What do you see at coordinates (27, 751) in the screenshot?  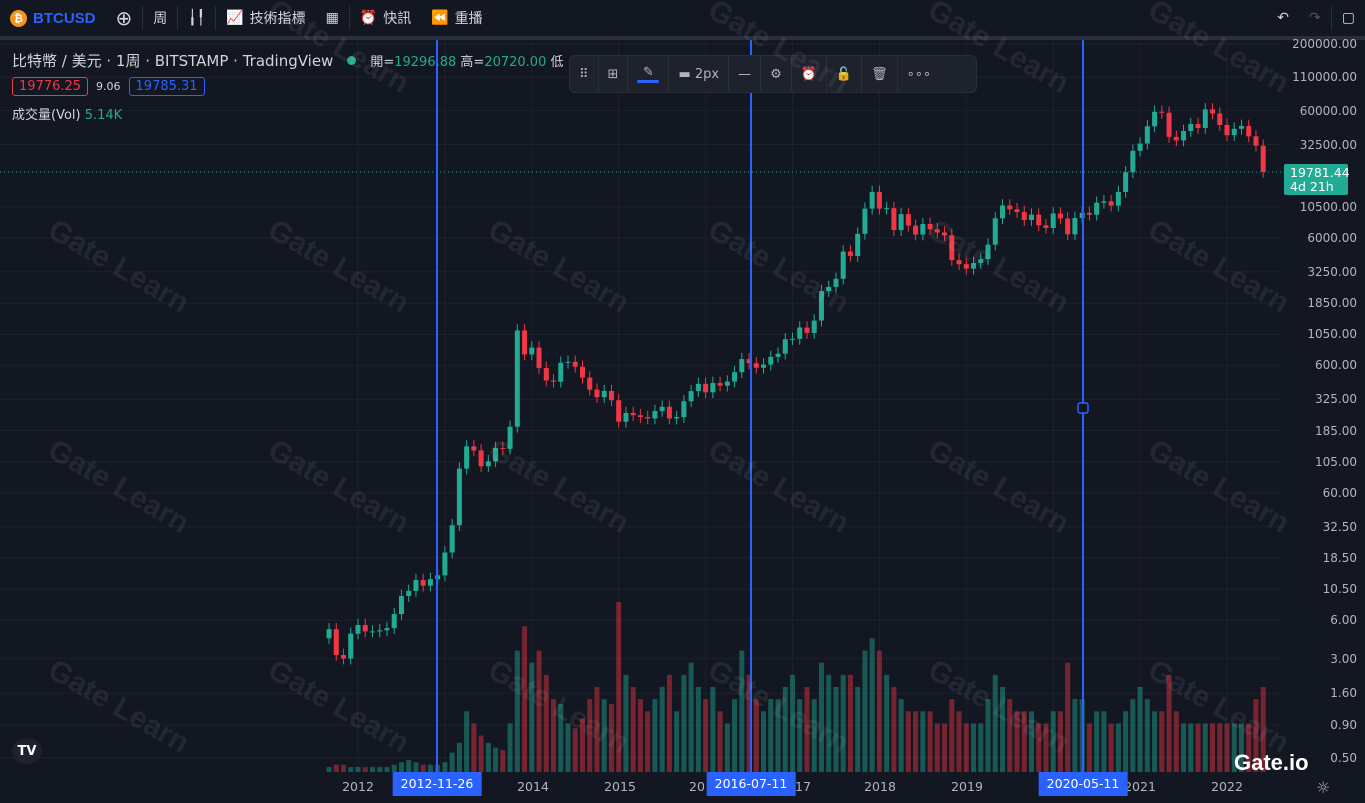 I see `tradingview-logo: TV` at bounding box center [27, 751].